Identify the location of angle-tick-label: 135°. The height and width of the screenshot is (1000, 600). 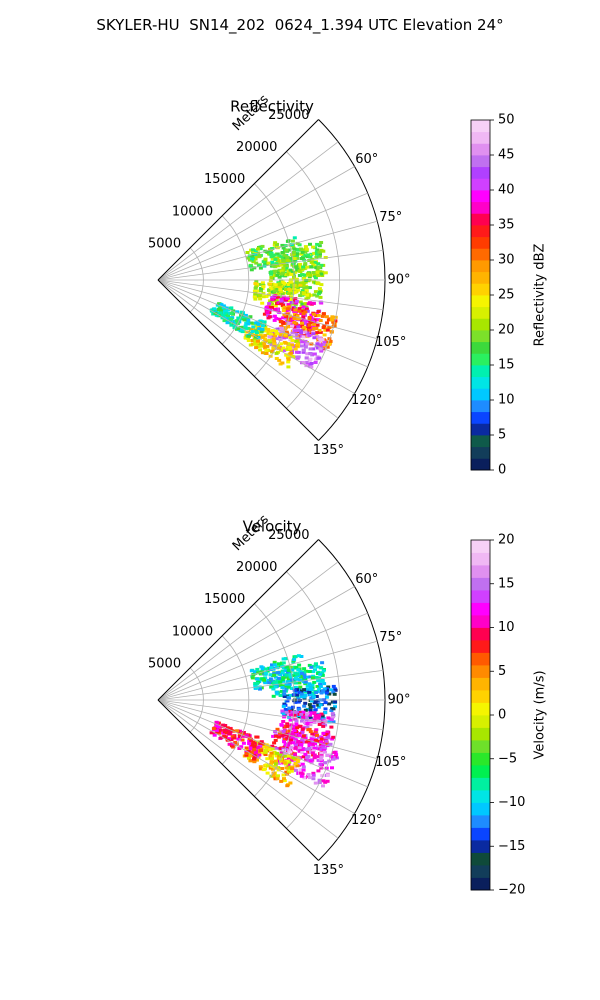
(328, 870).